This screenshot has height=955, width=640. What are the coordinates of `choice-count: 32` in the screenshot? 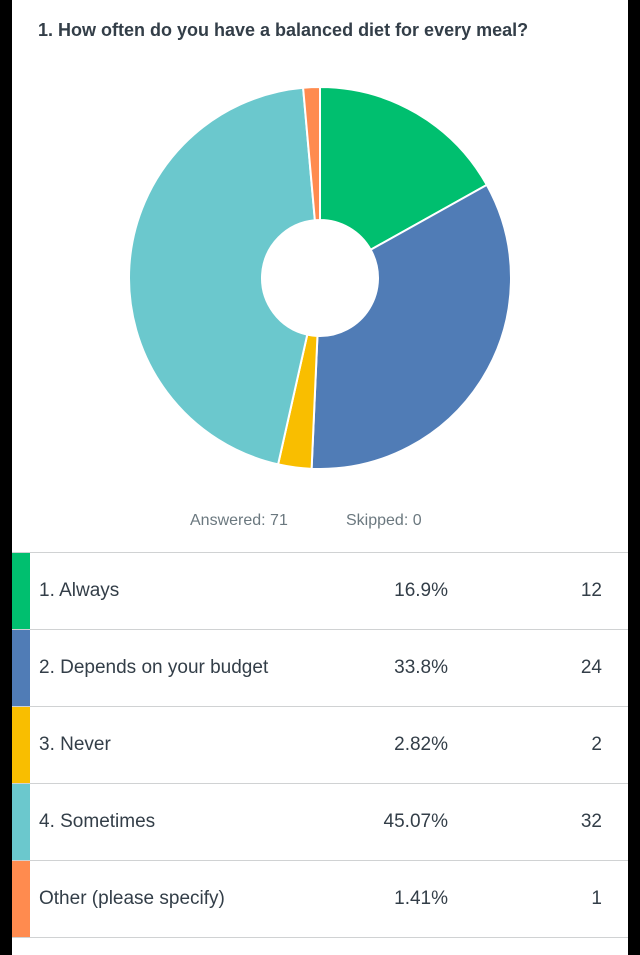 It's located at (591, 821).